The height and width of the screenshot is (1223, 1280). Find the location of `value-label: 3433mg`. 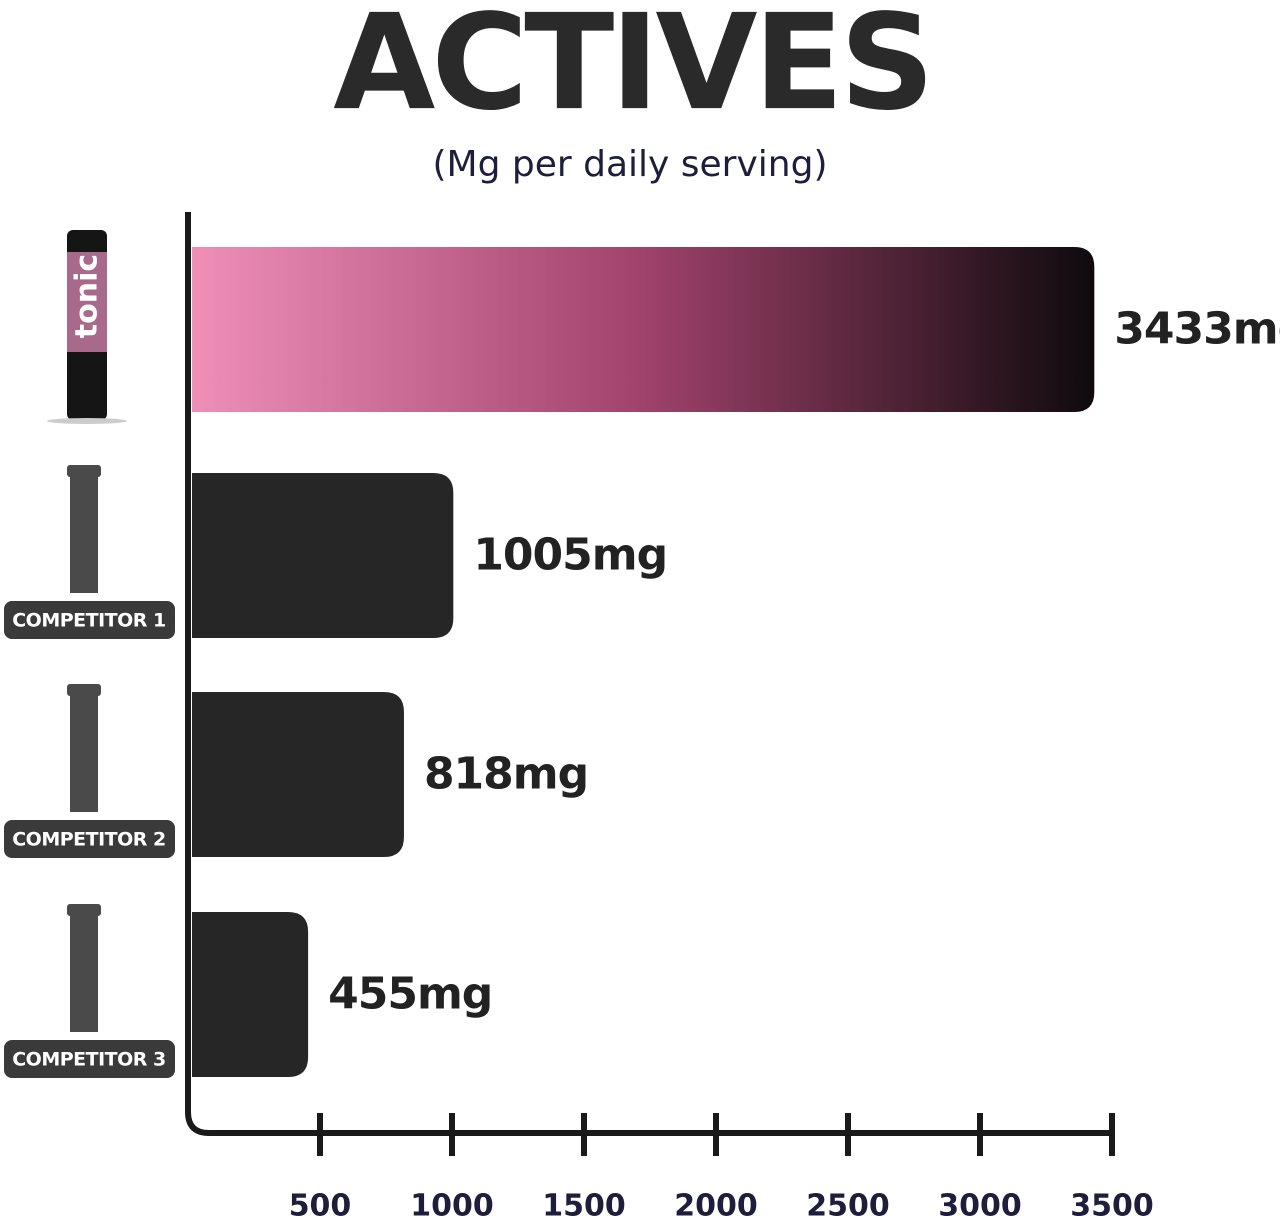

value-label: 3433mg is located at coordinates (1197, 329).